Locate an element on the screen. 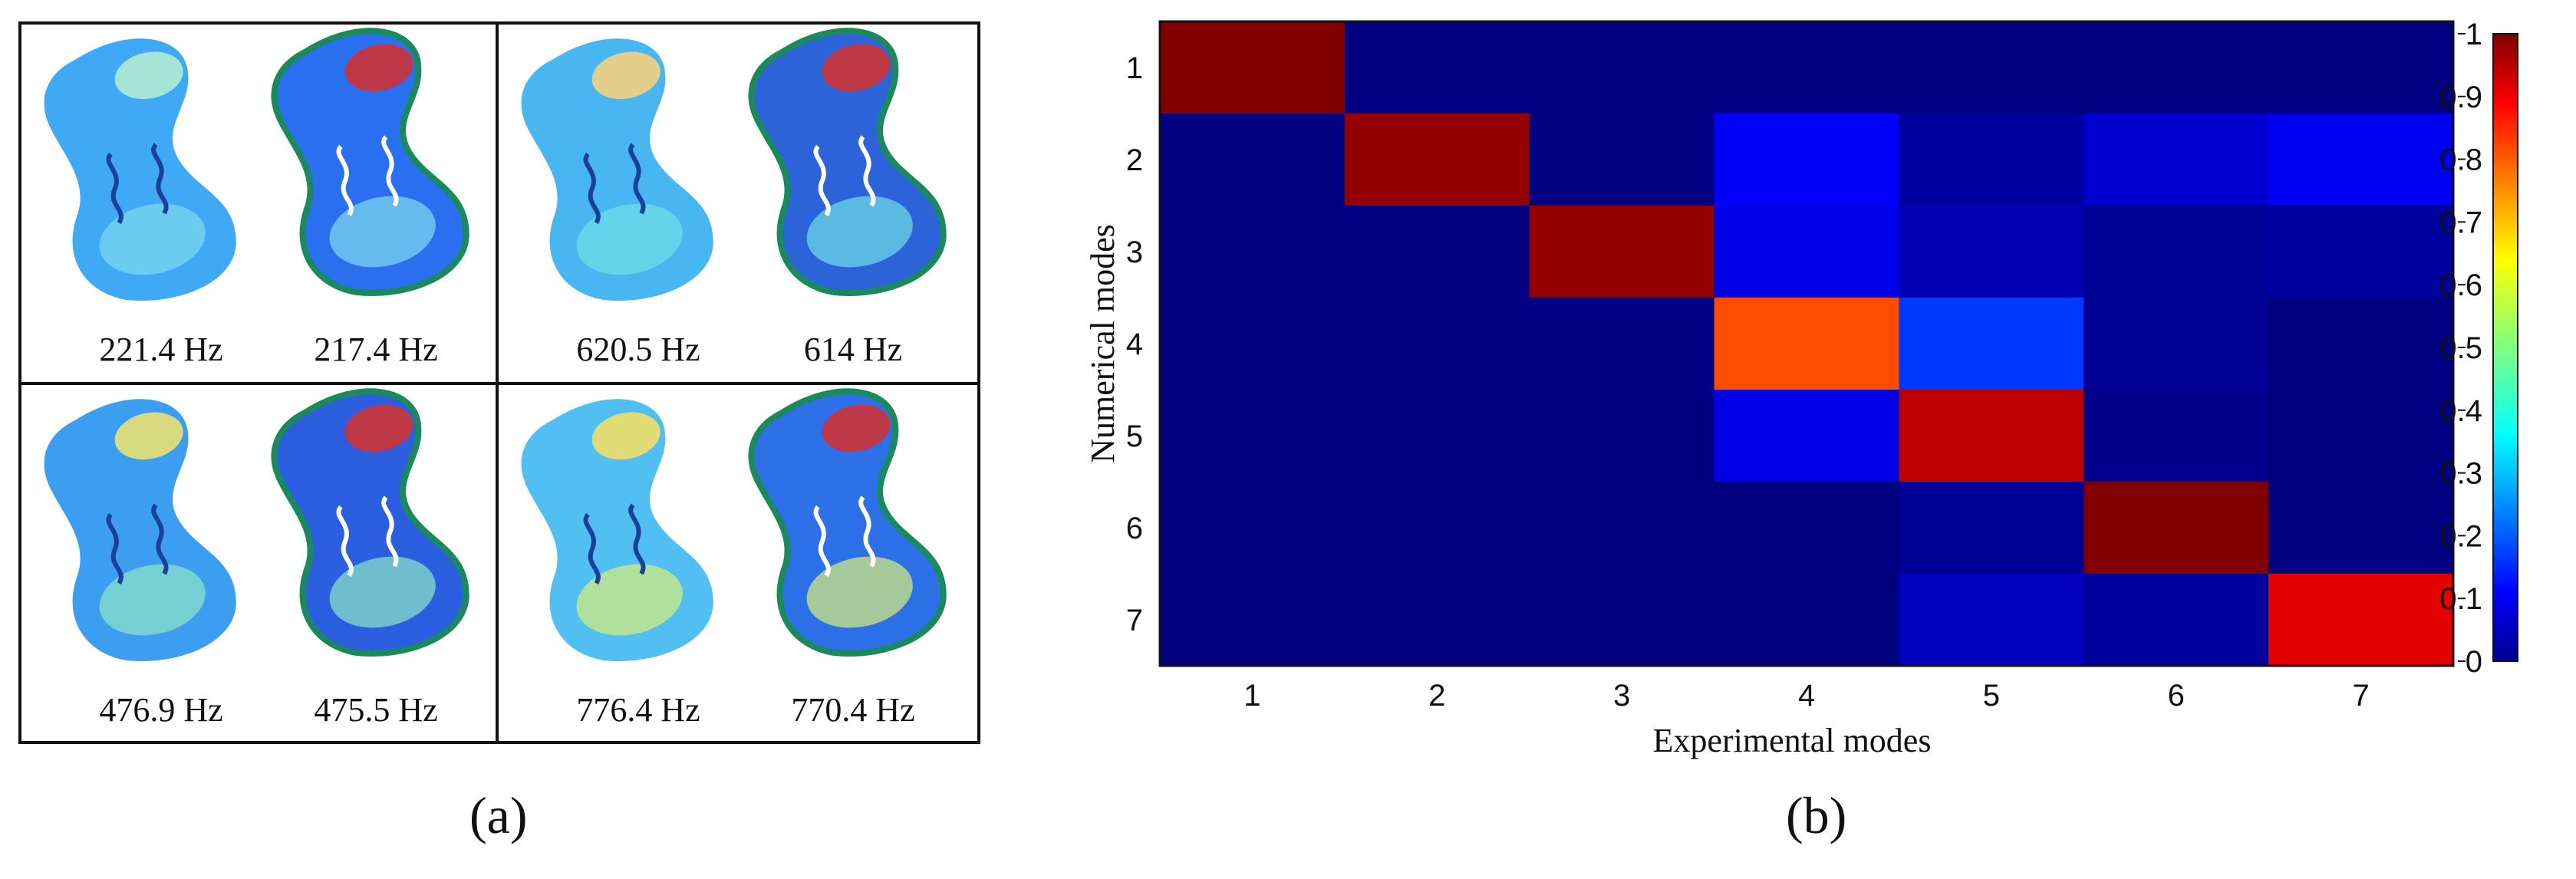 This screenshot has height=879, width=2576. frequency-label-numerical: 476.9 Hz is located at coordinates (161, 710).